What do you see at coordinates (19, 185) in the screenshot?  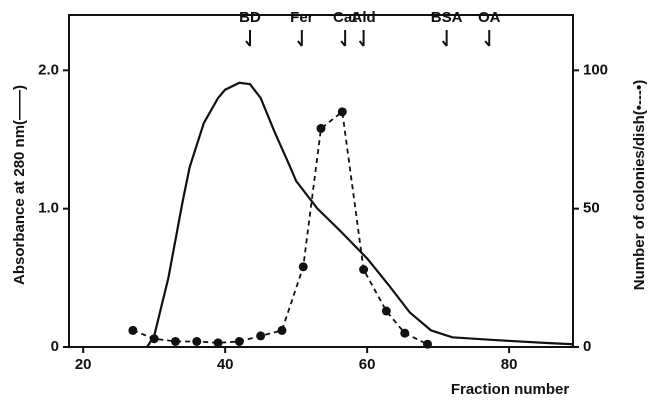 I see `y-axis-label: Absorbance at 280 nm(——)` at bounding box center [19, 185].